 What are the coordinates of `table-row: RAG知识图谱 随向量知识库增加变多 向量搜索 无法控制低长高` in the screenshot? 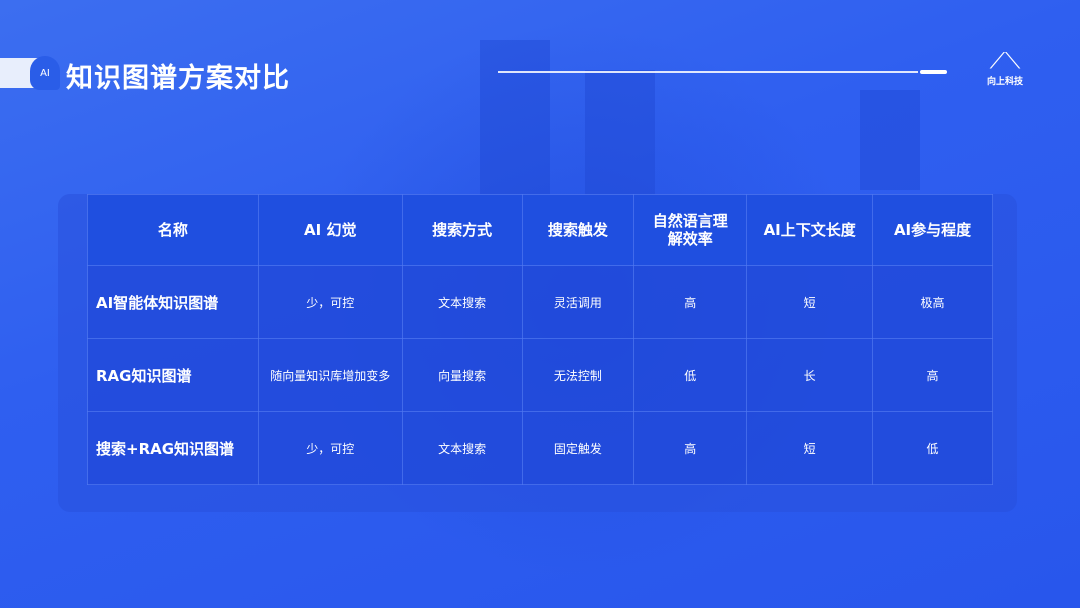 It's located at (540, 375).